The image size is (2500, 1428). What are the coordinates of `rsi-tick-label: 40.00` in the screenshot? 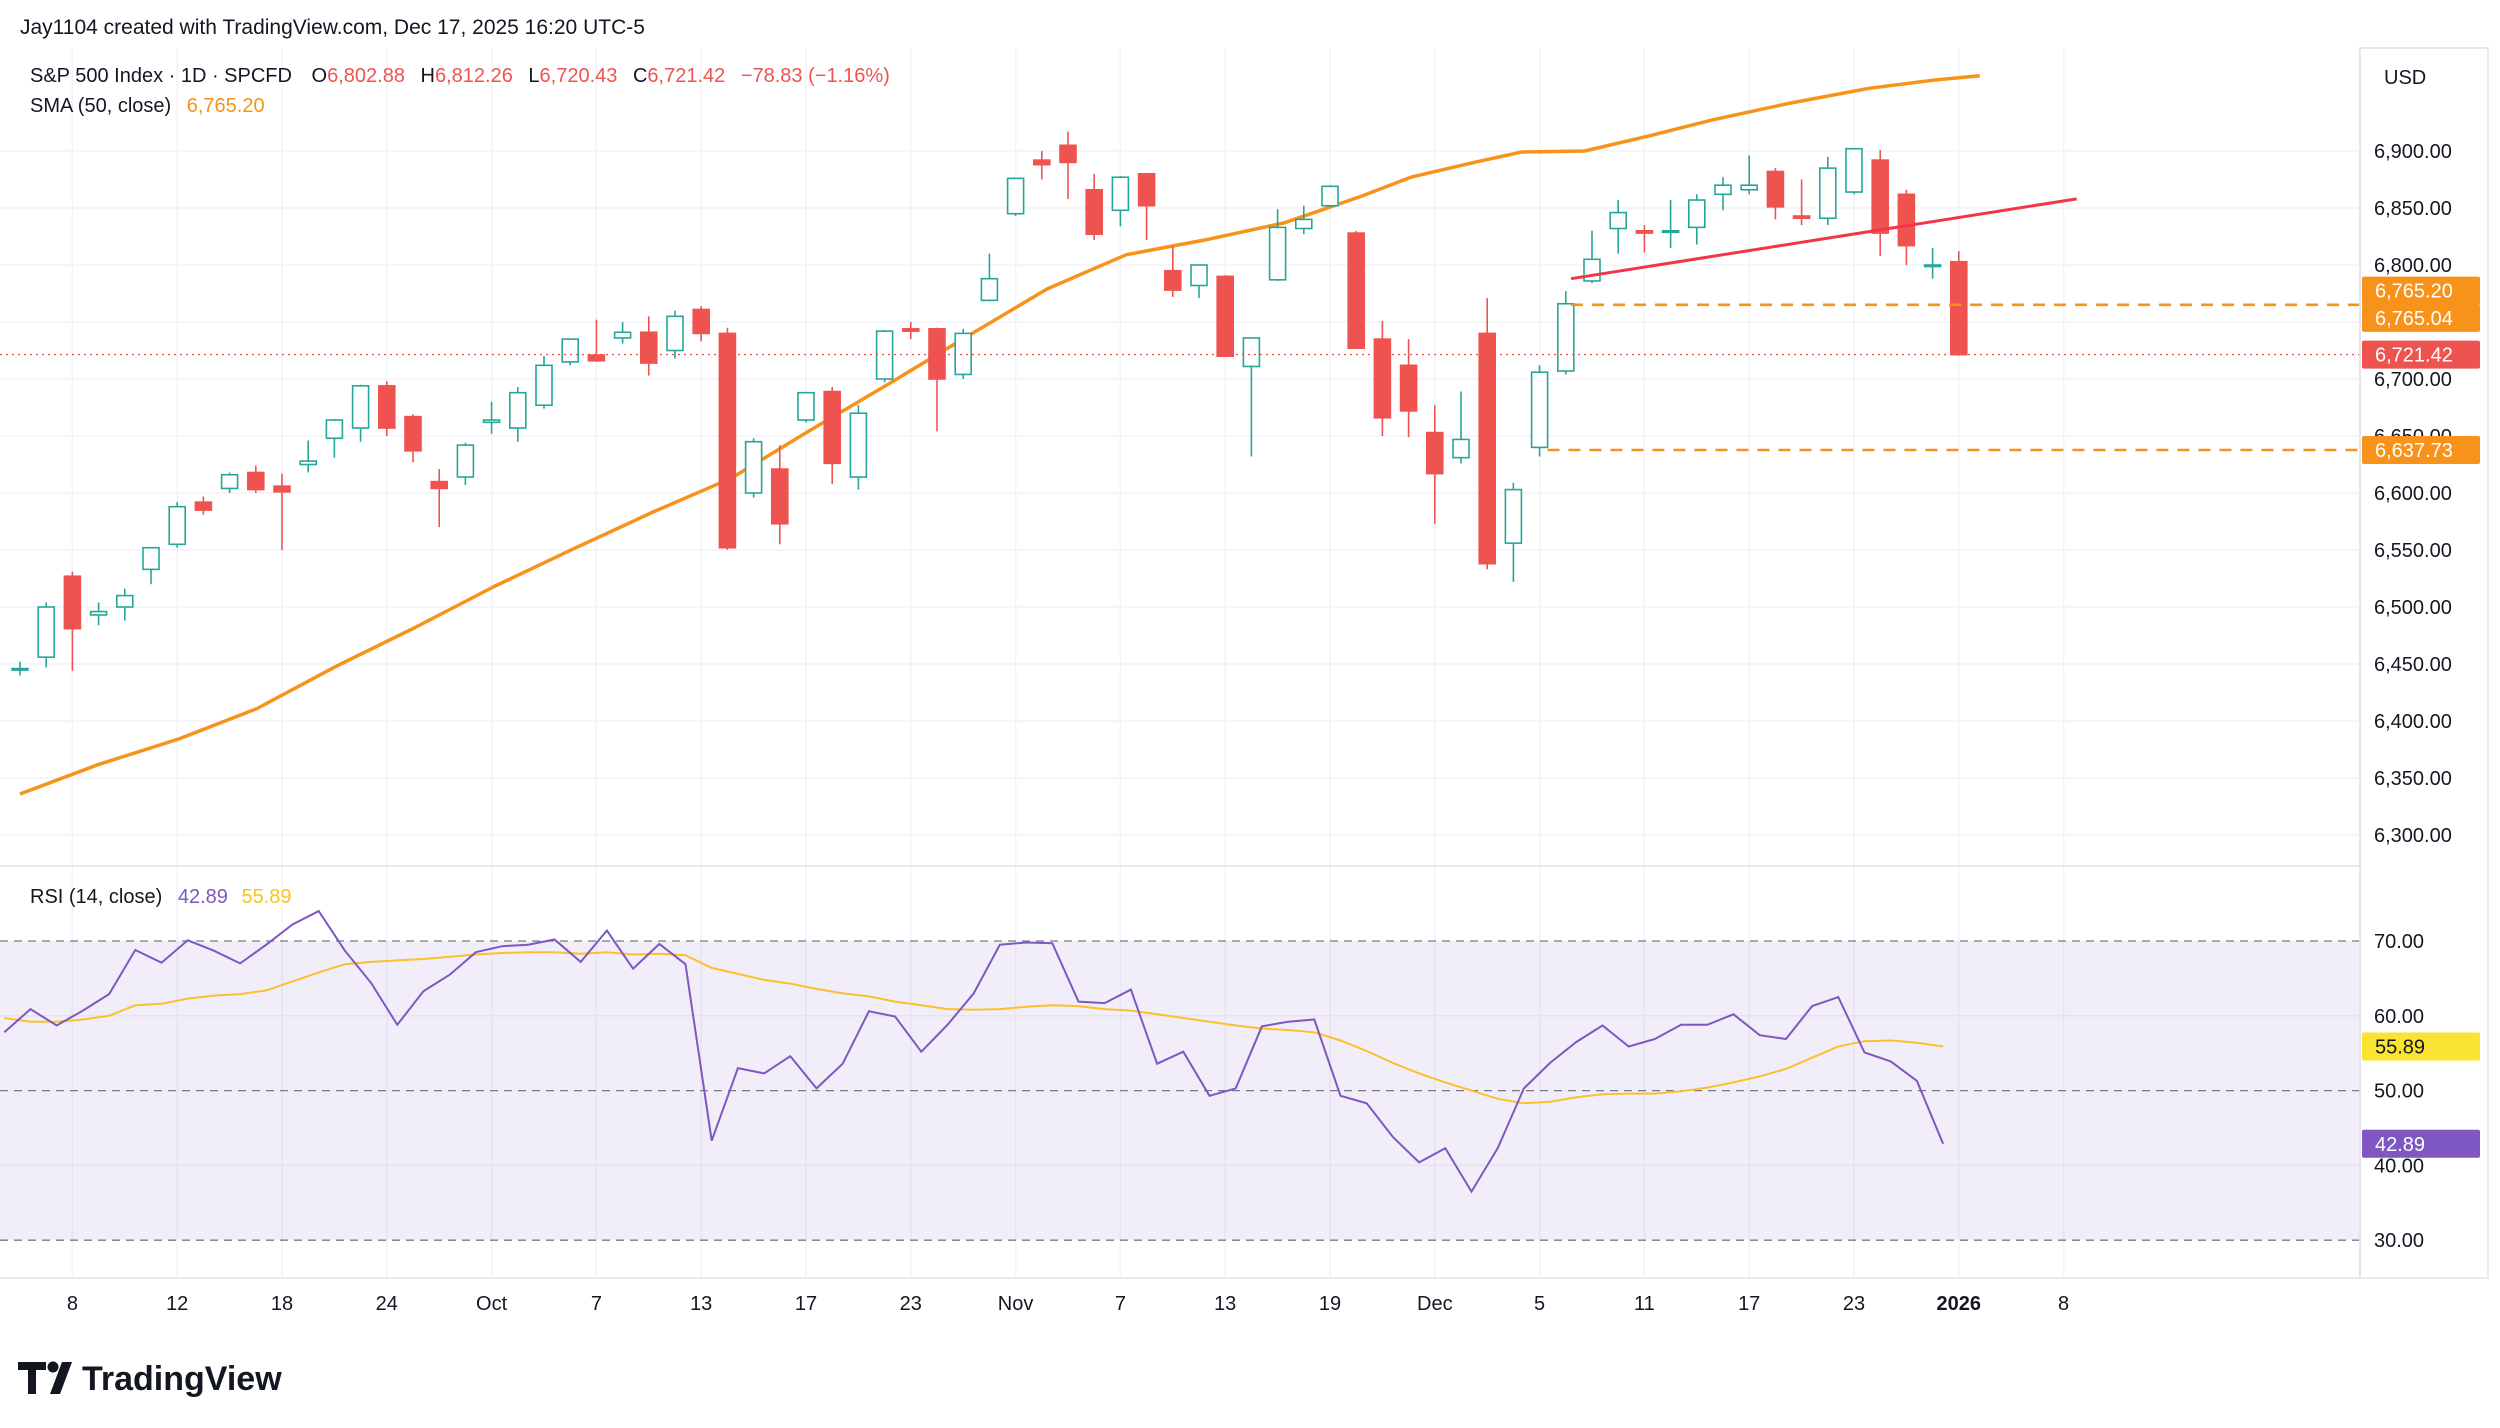 It's located at (2399, 1166).